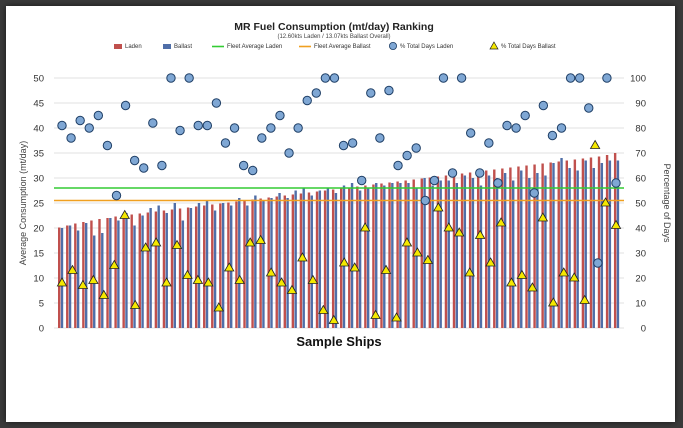 This screenshot has width=683, height=428. I want to click on y2-tick-label: 20, so click(640, 279).